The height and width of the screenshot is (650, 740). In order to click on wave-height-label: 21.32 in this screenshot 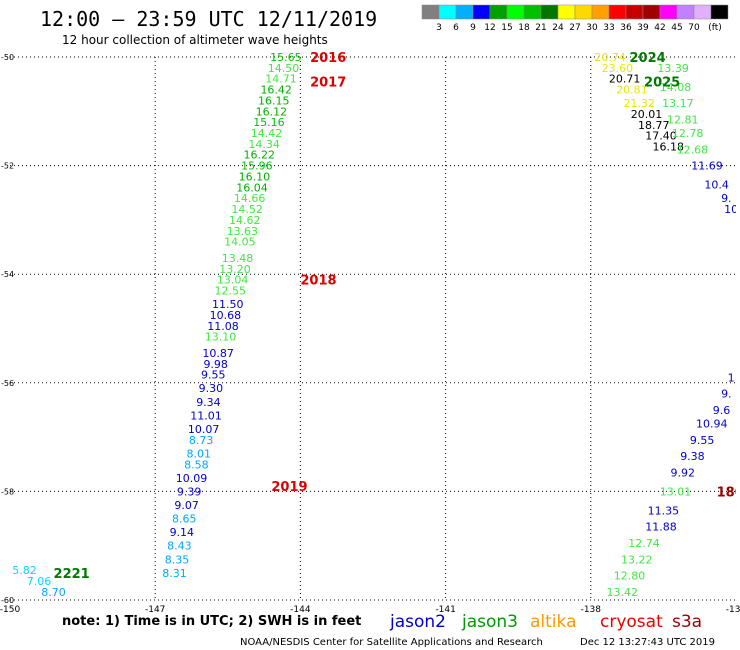, I will do `click(639, 103)`.